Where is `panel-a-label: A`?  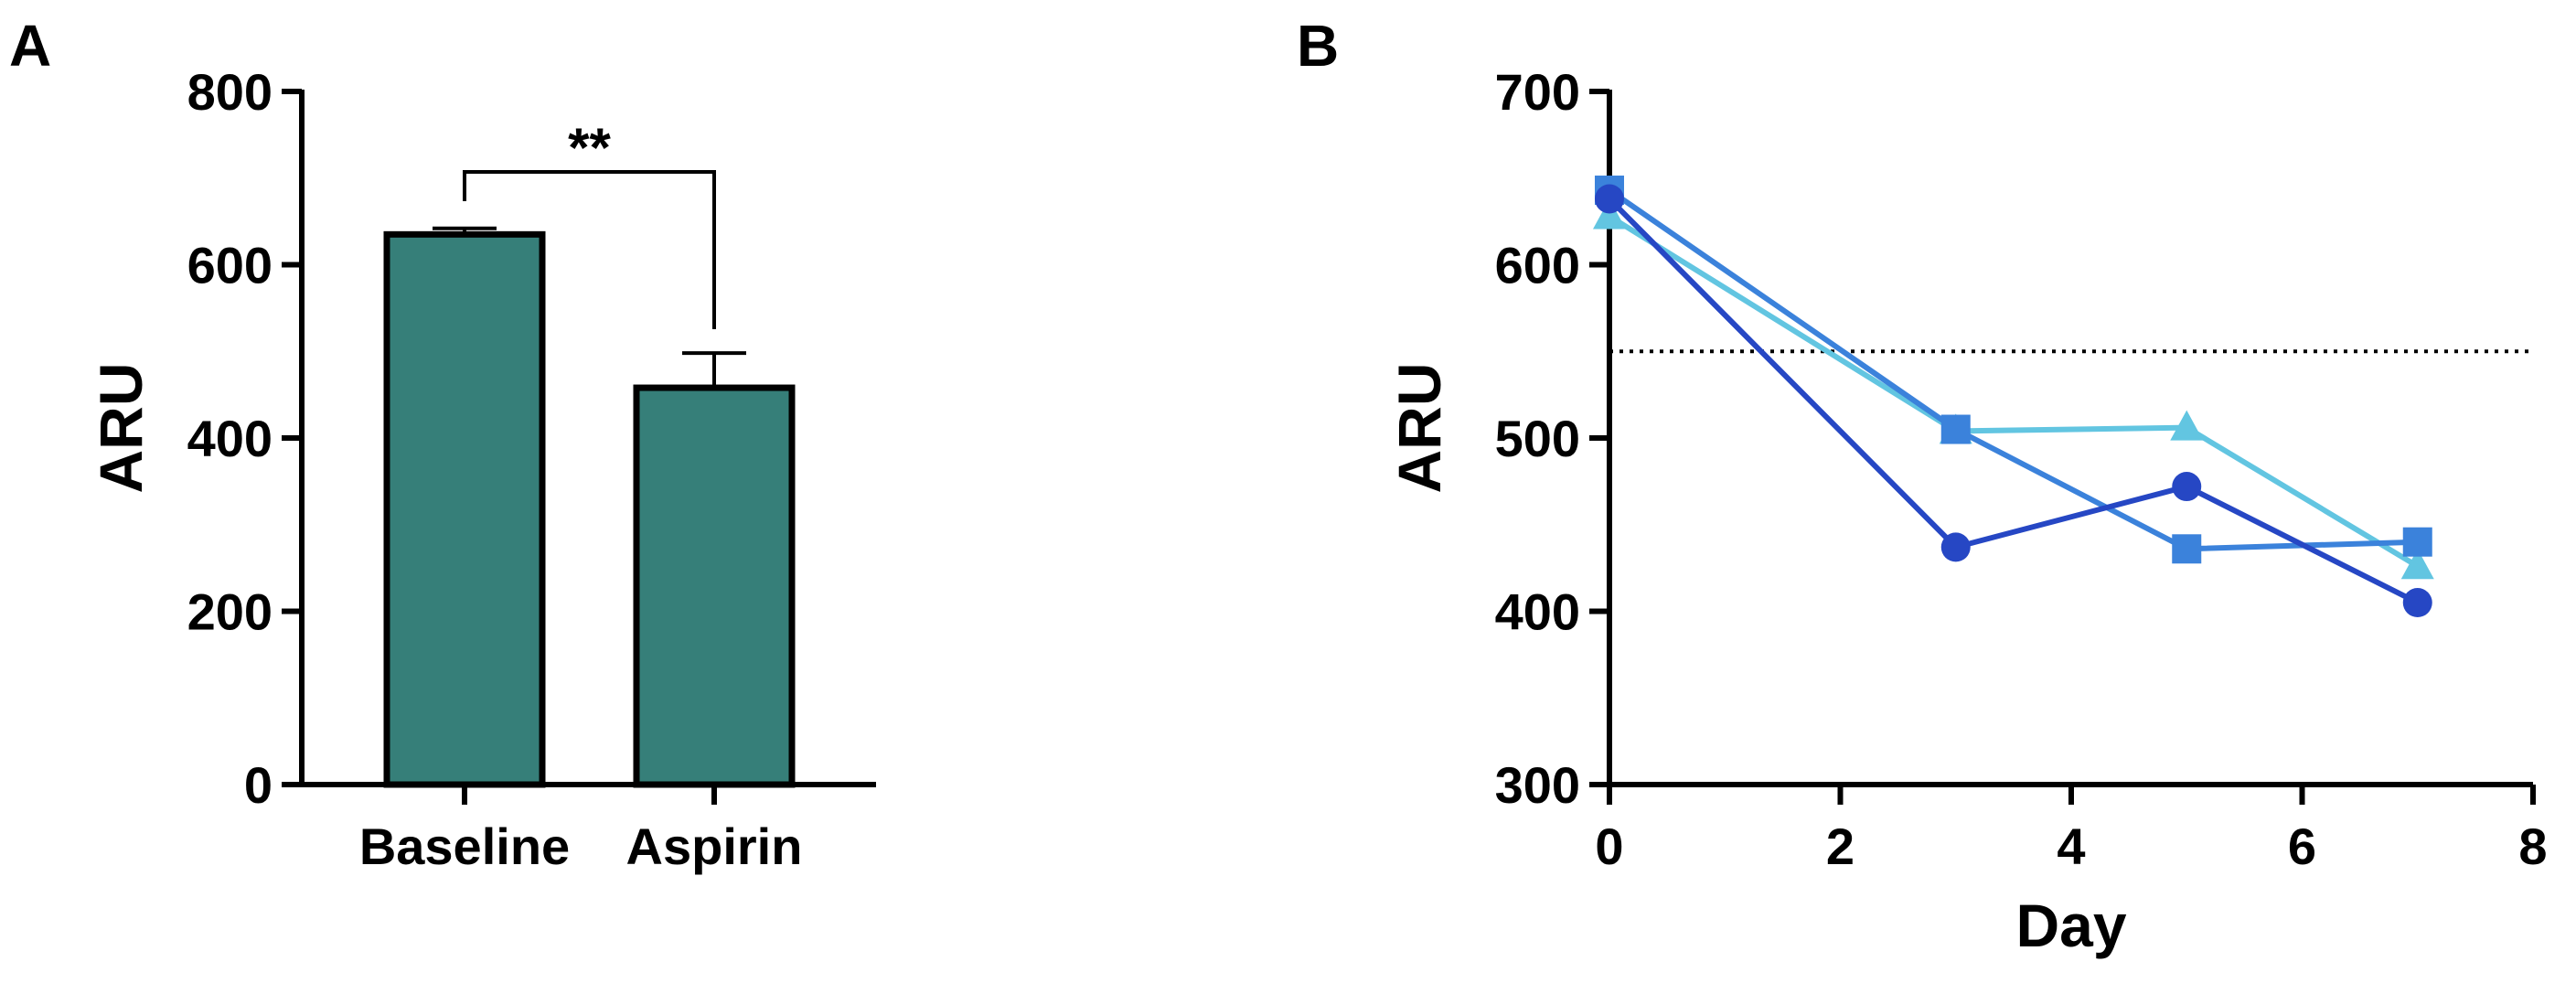
panel-a-label: A is located at coordinates (30, 46).